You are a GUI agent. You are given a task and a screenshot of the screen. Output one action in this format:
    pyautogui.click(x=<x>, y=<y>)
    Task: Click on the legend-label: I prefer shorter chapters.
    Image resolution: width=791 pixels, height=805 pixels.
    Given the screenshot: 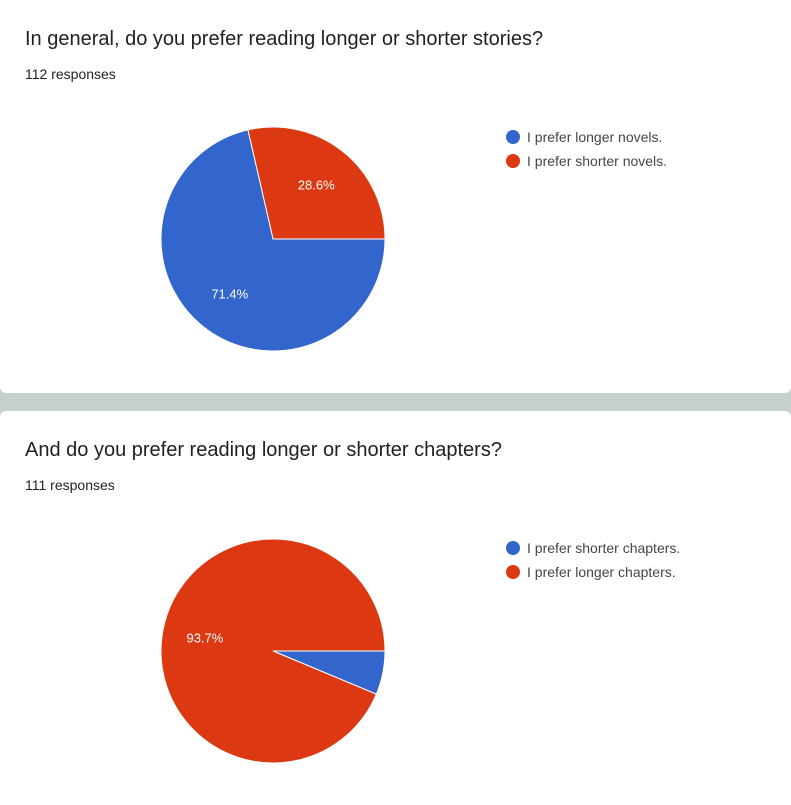 What is the action you would take?
    pyautogui.click(x=604, y=548)
    